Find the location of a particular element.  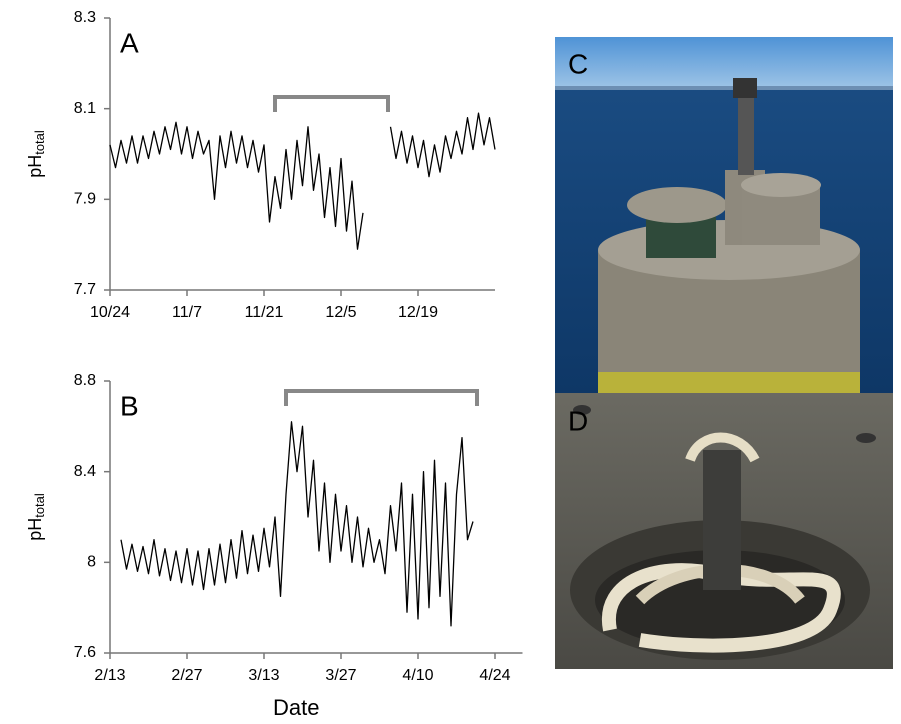

x-tick-label: 12/19 is located at coordinates (418, 312).